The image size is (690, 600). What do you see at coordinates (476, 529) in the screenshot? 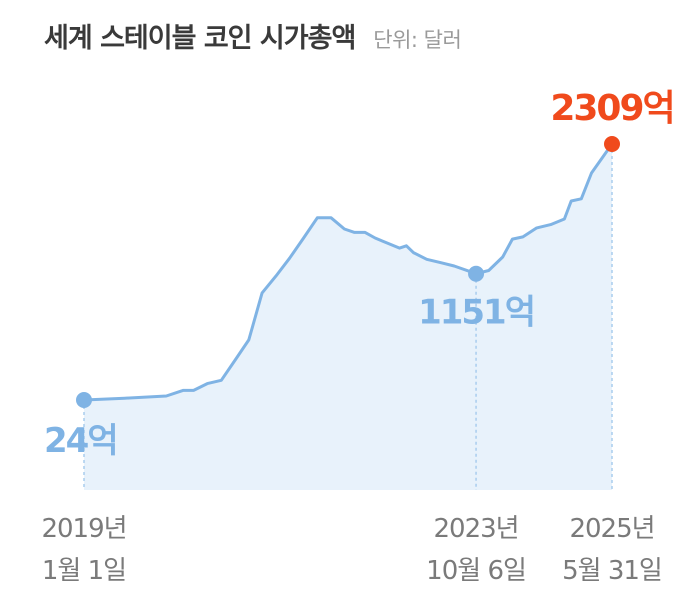
I see `x-tick-year: 2023년` at bounding box center [476, 529].